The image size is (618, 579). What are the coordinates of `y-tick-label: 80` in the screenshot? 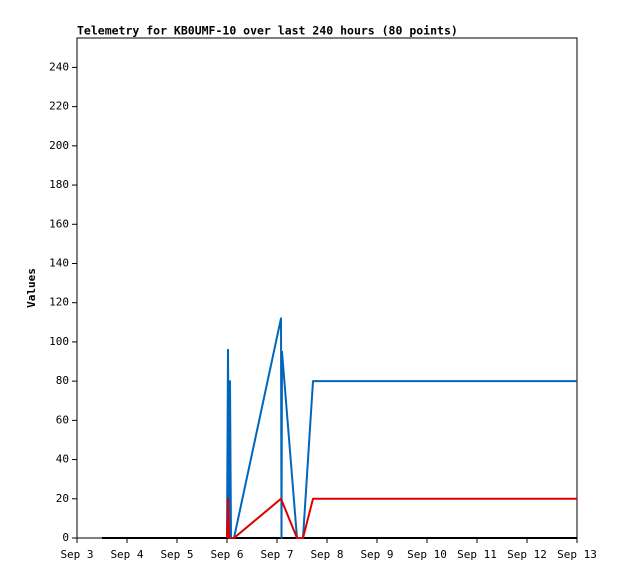 It's located at (62, 380).